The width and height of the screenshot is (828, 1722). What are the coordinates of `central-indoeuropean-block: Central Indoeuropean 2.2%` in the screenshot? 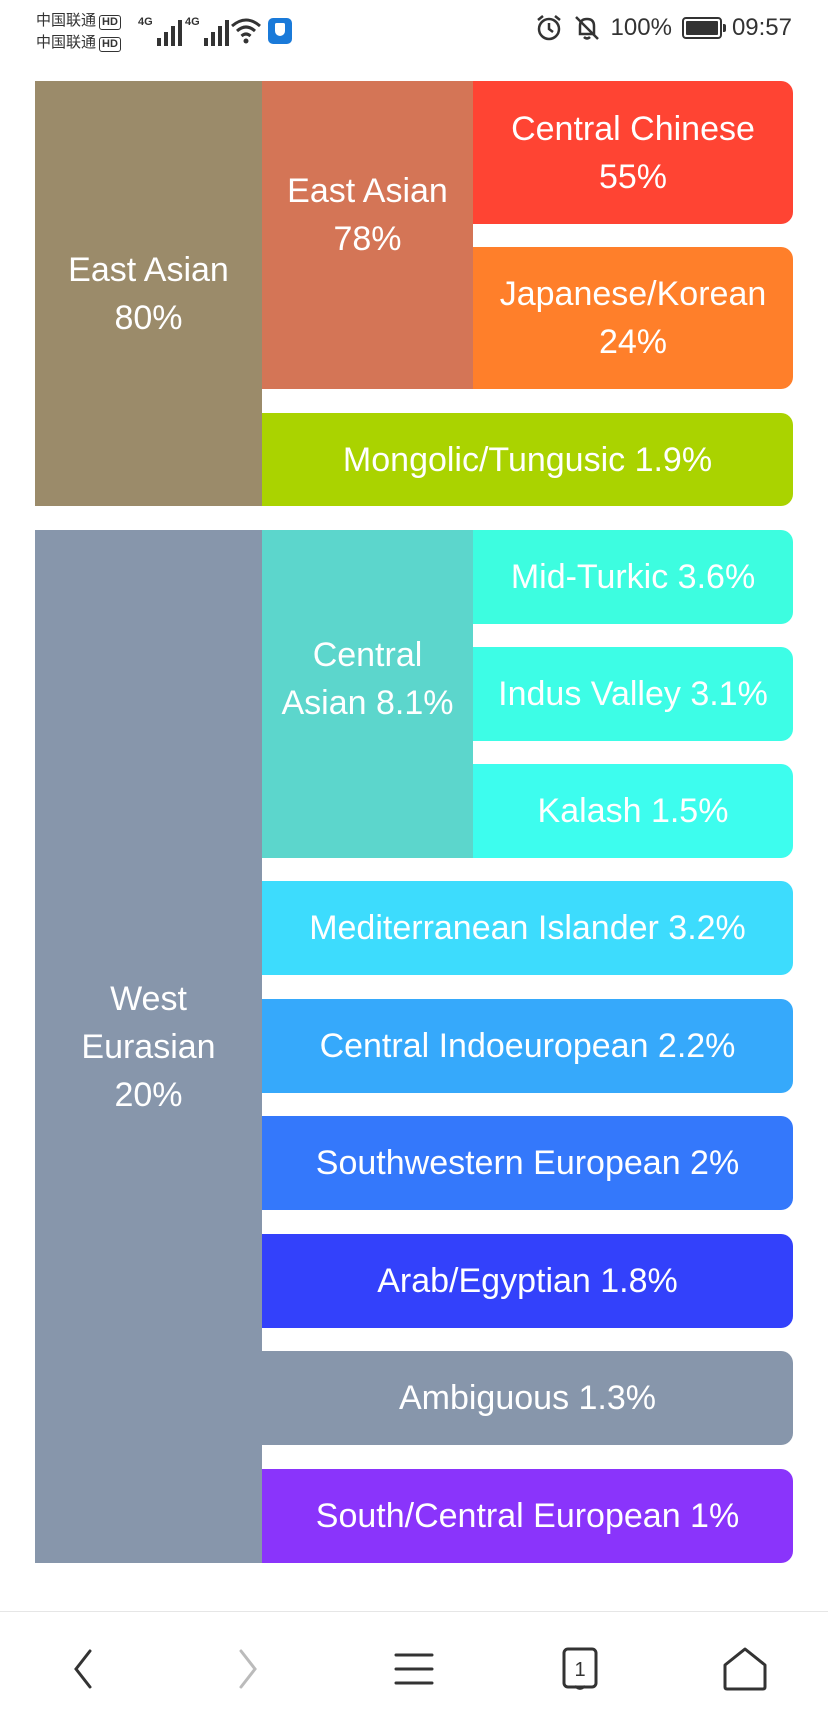 It's located at (527, 1046).